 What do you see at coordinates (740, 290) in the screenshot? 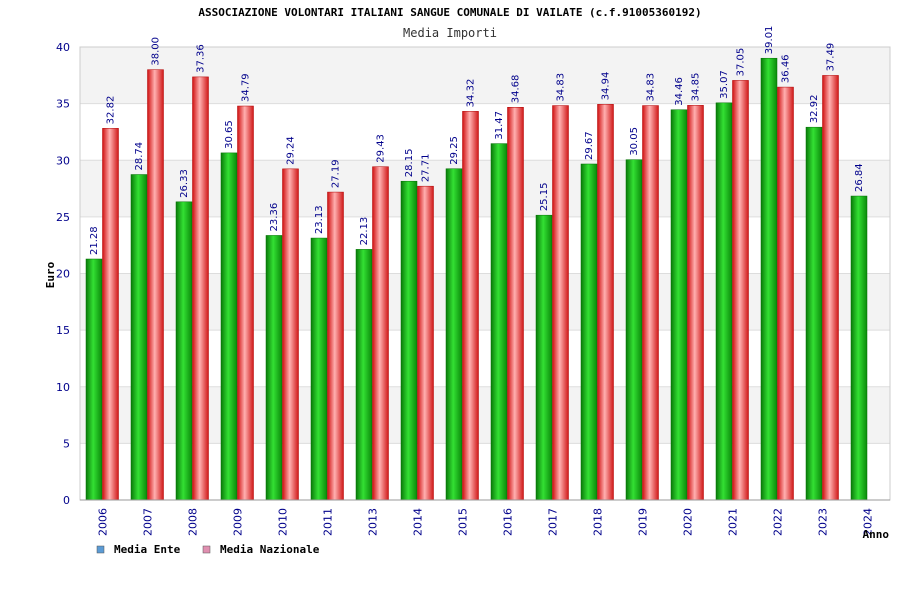
I see `bar-media-nazionale-2021` at bounding box center [740, 290].